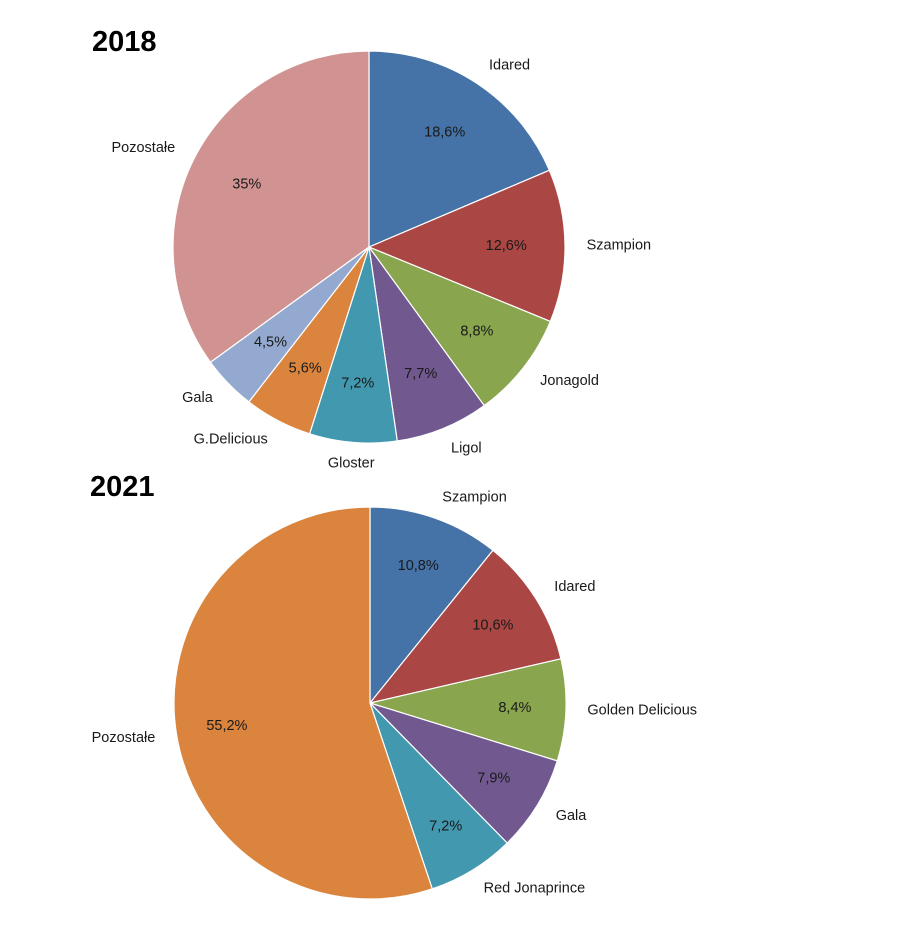  What do you see at coordinates (427, 344) in the screenshot?
I see `slice-ligol` at bounding box center [427, 344].